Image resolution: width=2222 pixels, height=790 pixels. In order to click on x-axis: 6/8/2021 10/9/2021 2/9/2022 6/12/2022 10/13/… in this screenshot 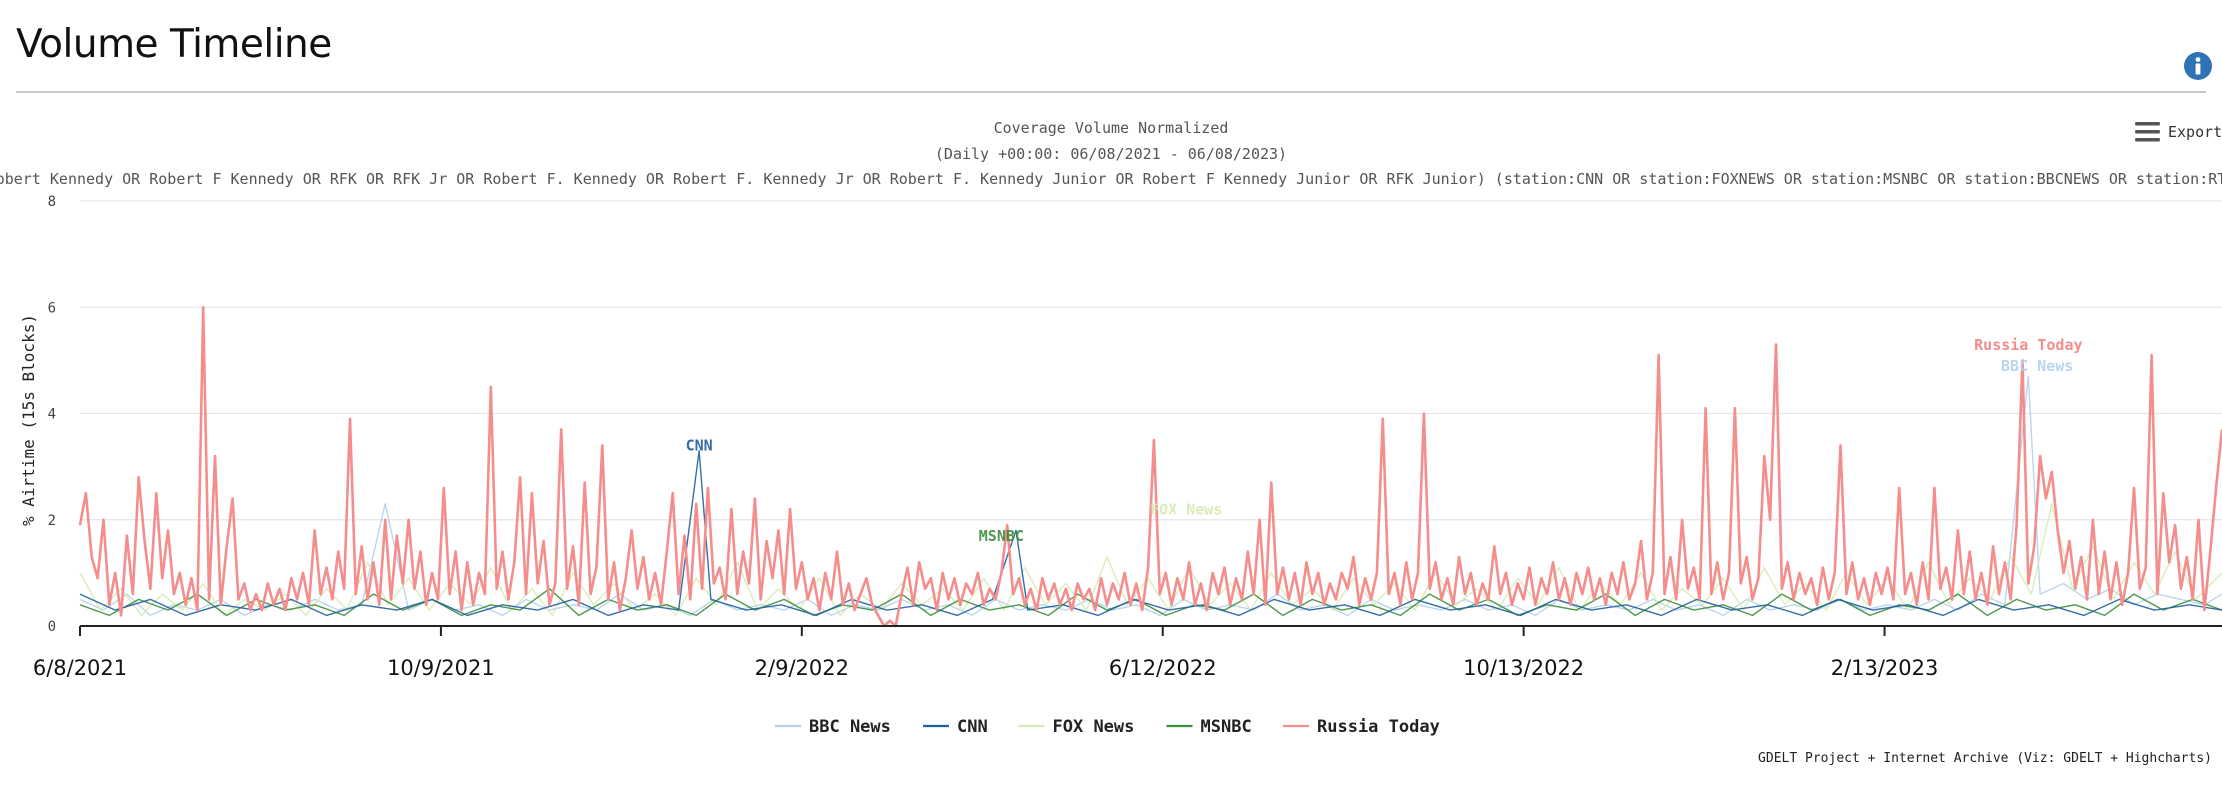, I will do `click(1127, 652)`.